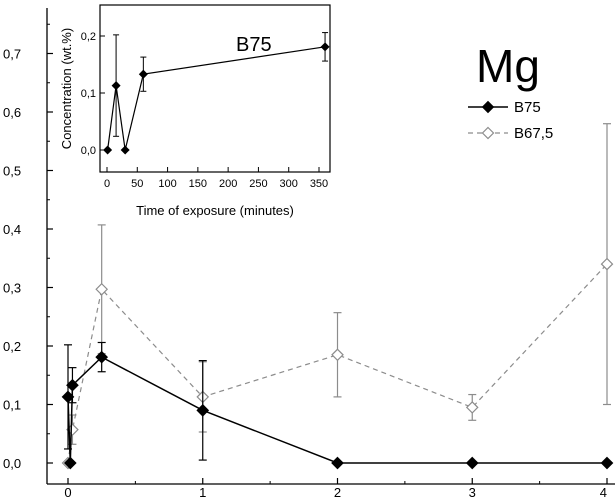 This screenshot has height=499, width=615. I want to click on inset-x-tick-label: 50, so click(137, 184).